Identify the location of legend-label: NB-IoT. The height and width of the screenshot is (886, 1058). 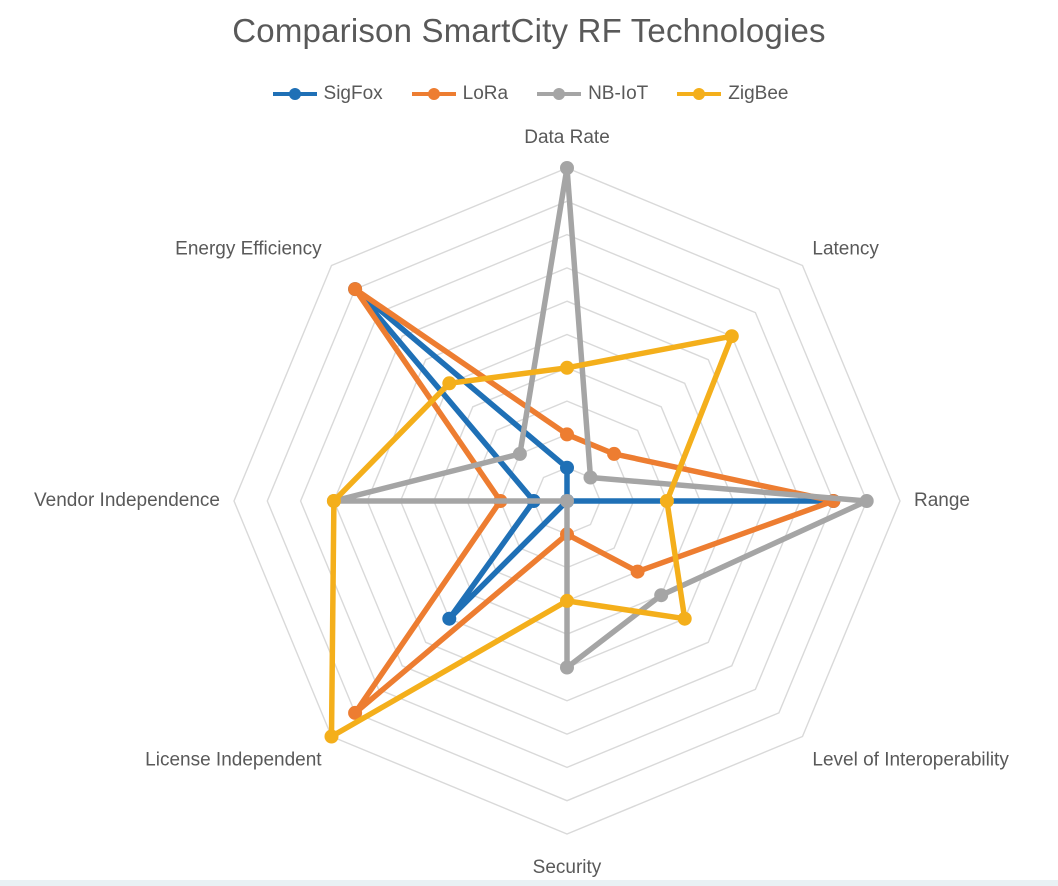
(618, 93).